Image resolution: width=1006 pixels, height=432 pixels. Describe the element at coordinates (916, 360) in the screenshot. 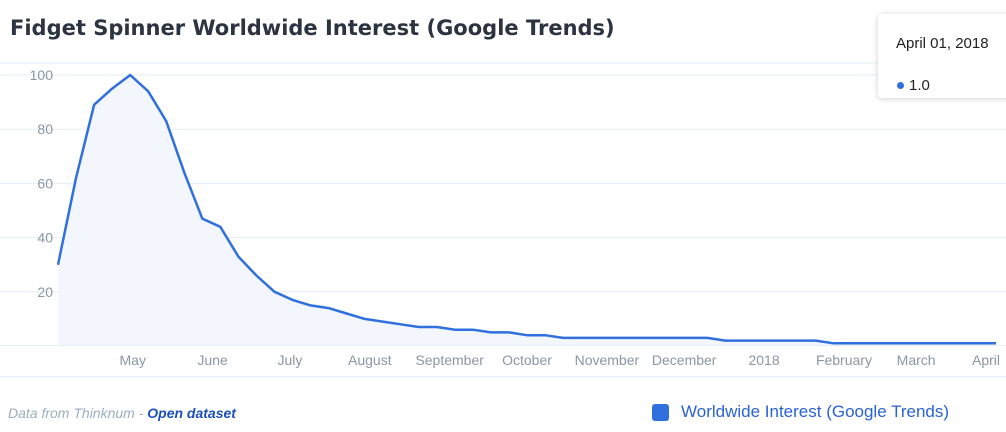

I see `x-tick-label: March` at that location.